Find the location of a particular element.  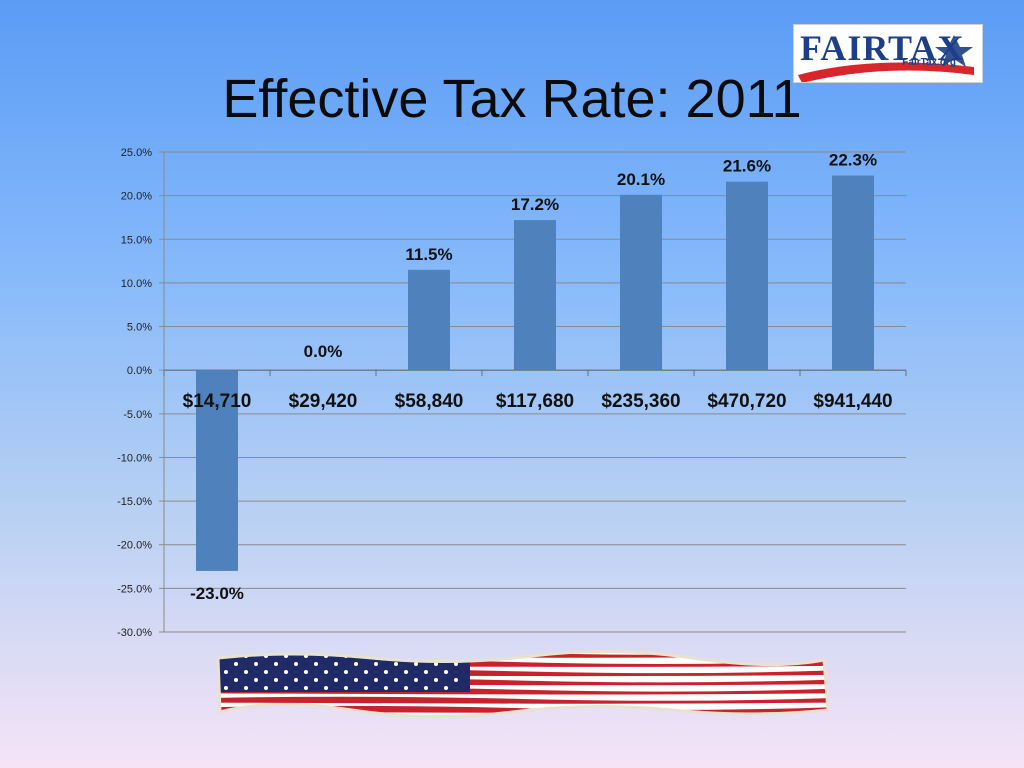

category-label: $58,840 is located at coordinates (429, 401).